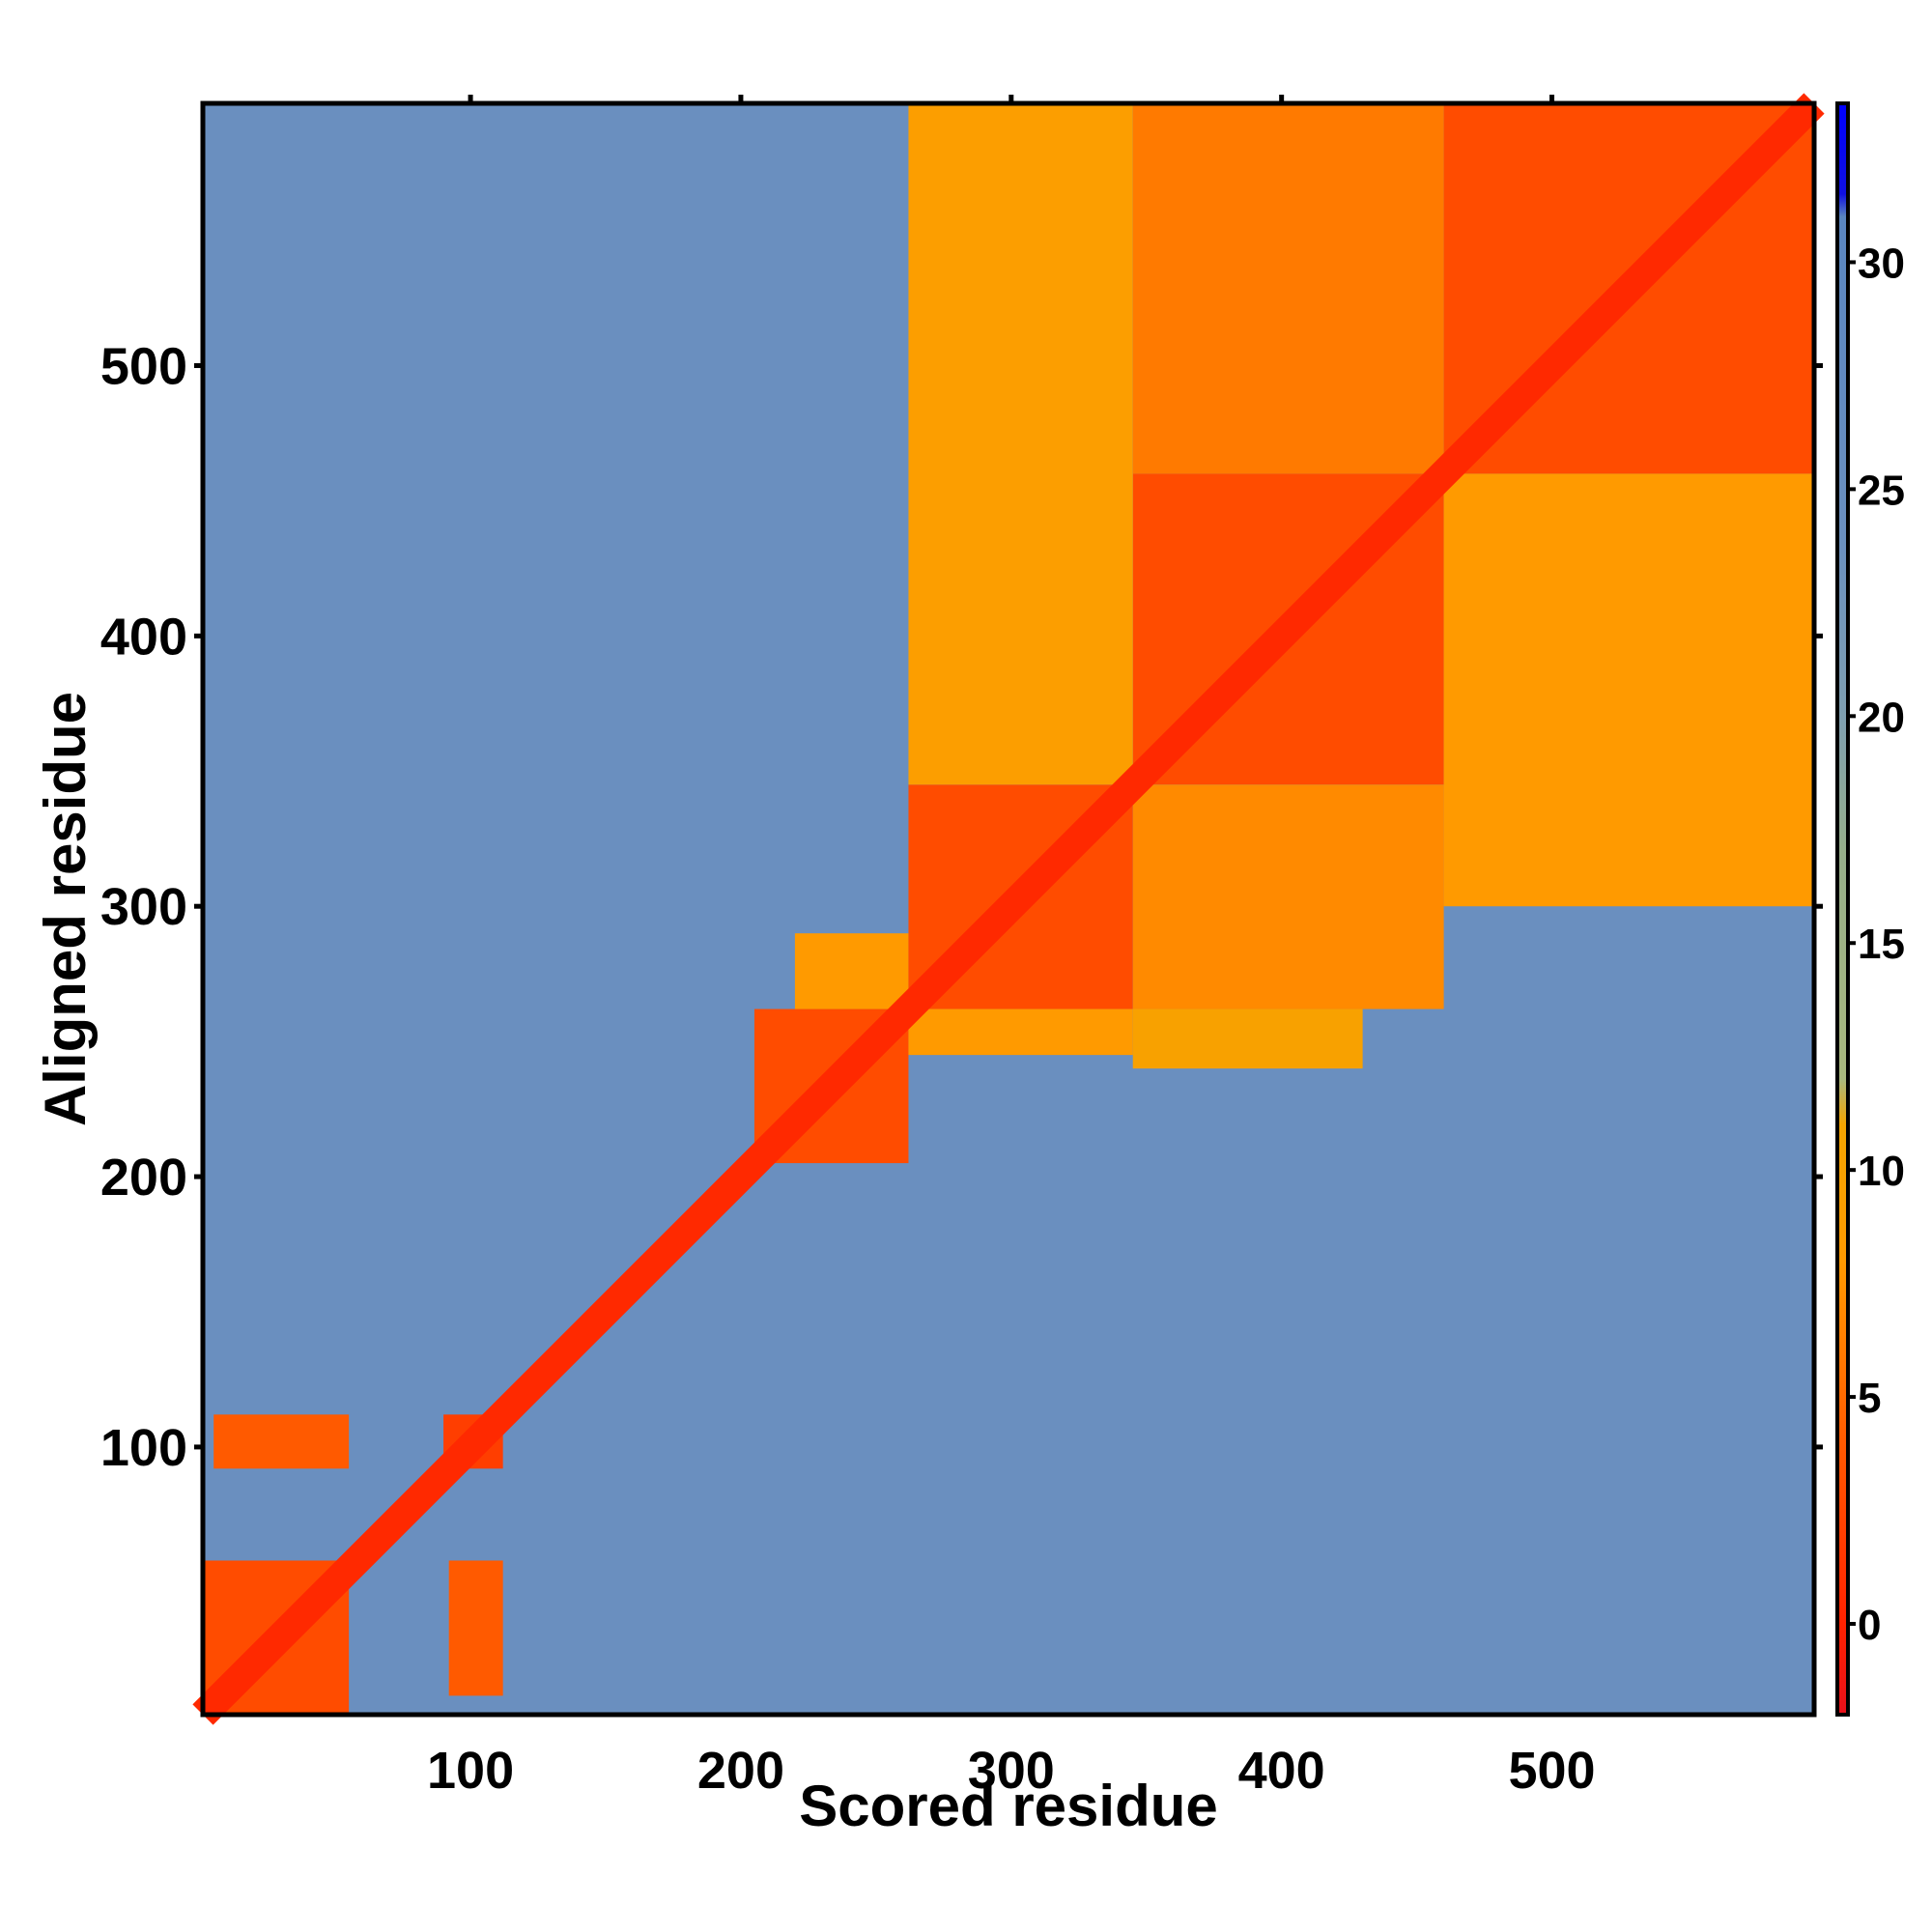 The width and height of the screenshot is (1932, 1932). Describe the element at coordinates (143, 366) in the screenshot. I see `y-tick-label: 500` at that location.